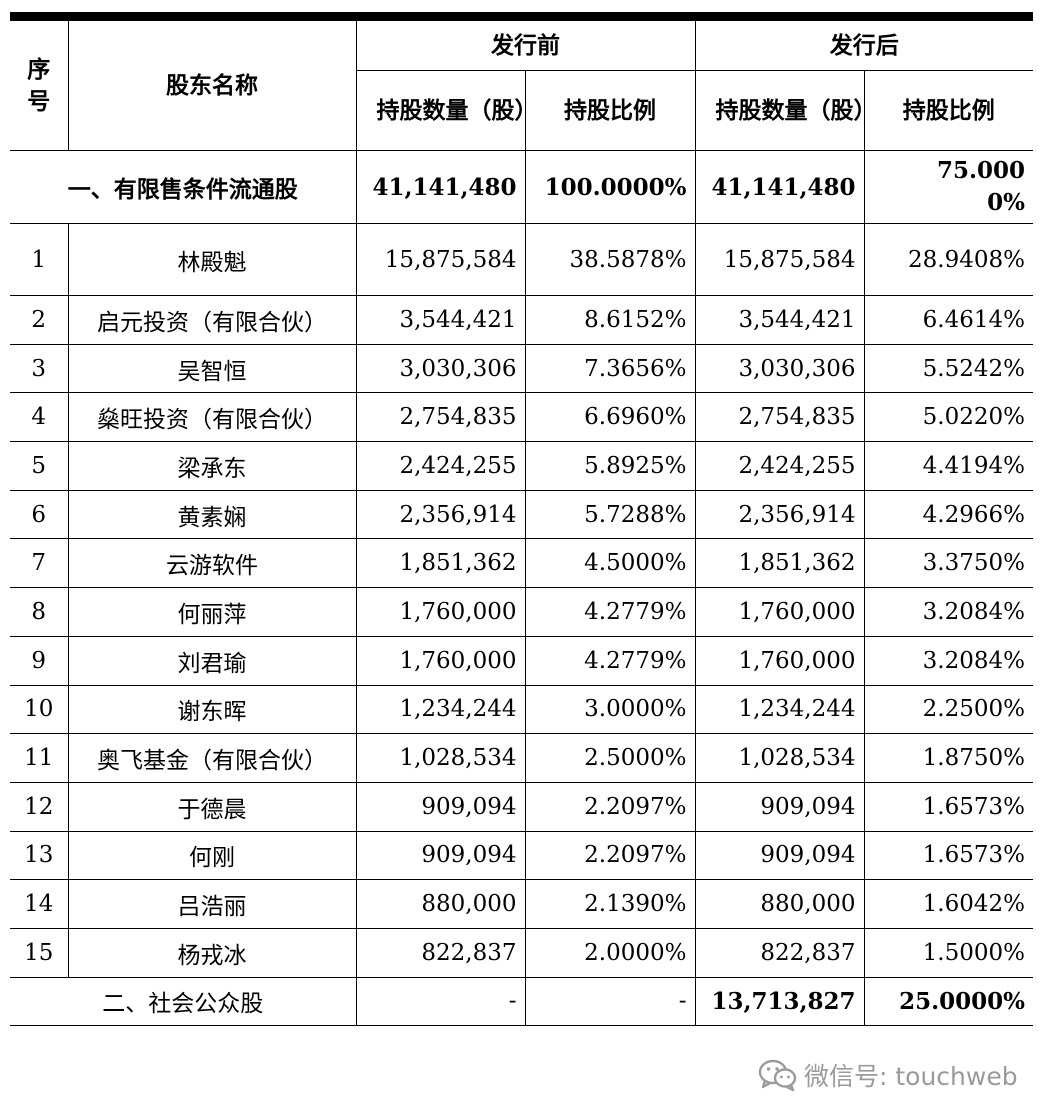 The width and height of the screenshot is (1052, 1120). I want to click on row-after-shares: 3,030,306, so click(779, 368).